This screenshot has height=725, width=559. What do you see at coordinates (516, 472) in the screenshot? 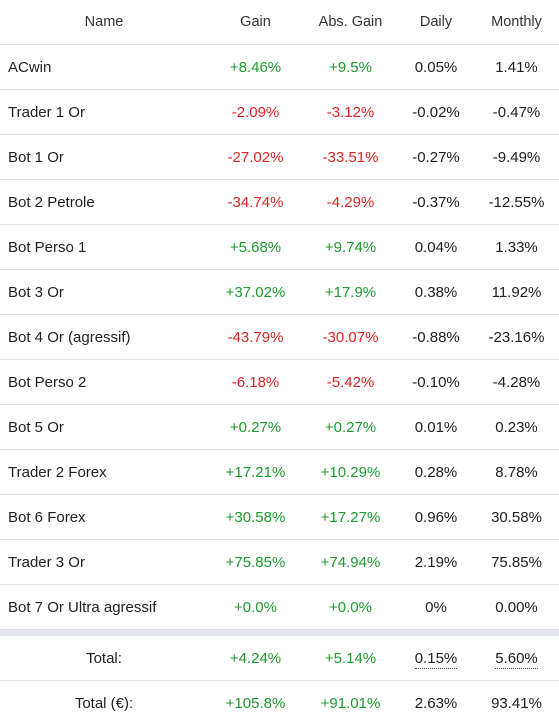
I see `monthly-value: 8.78%` at bounding box center [516, 472].